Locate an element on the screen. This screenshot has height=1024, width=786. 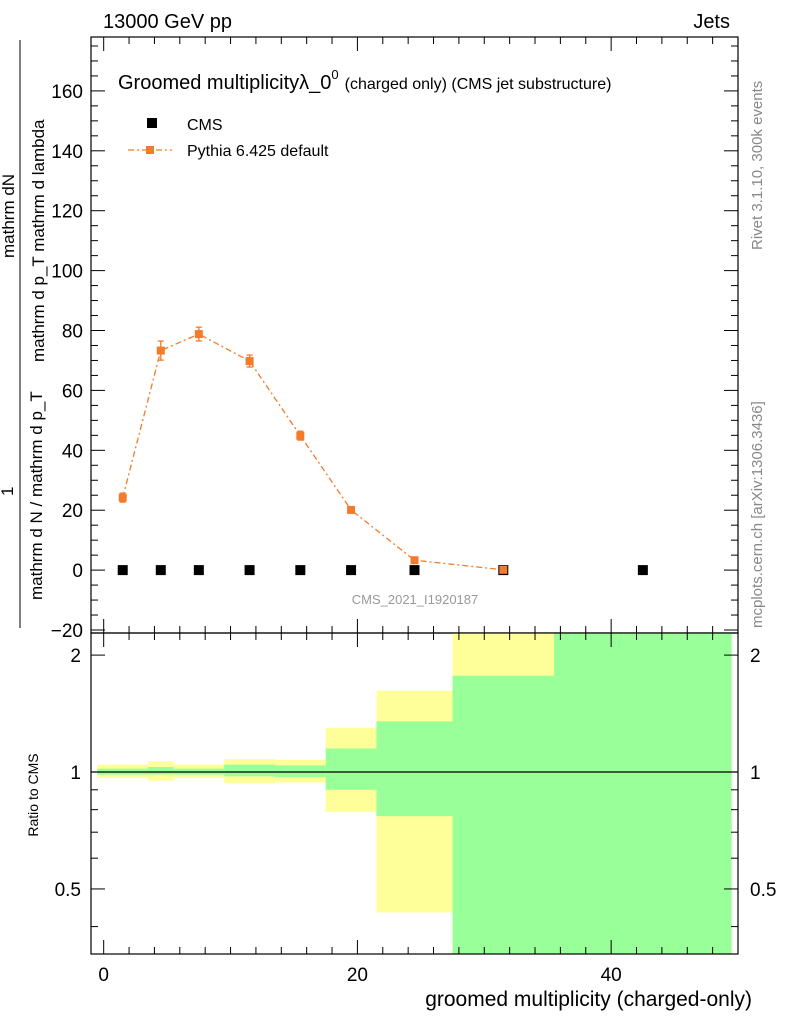
ylabel-num: mathrm dN is located at coordinates (9, 216).